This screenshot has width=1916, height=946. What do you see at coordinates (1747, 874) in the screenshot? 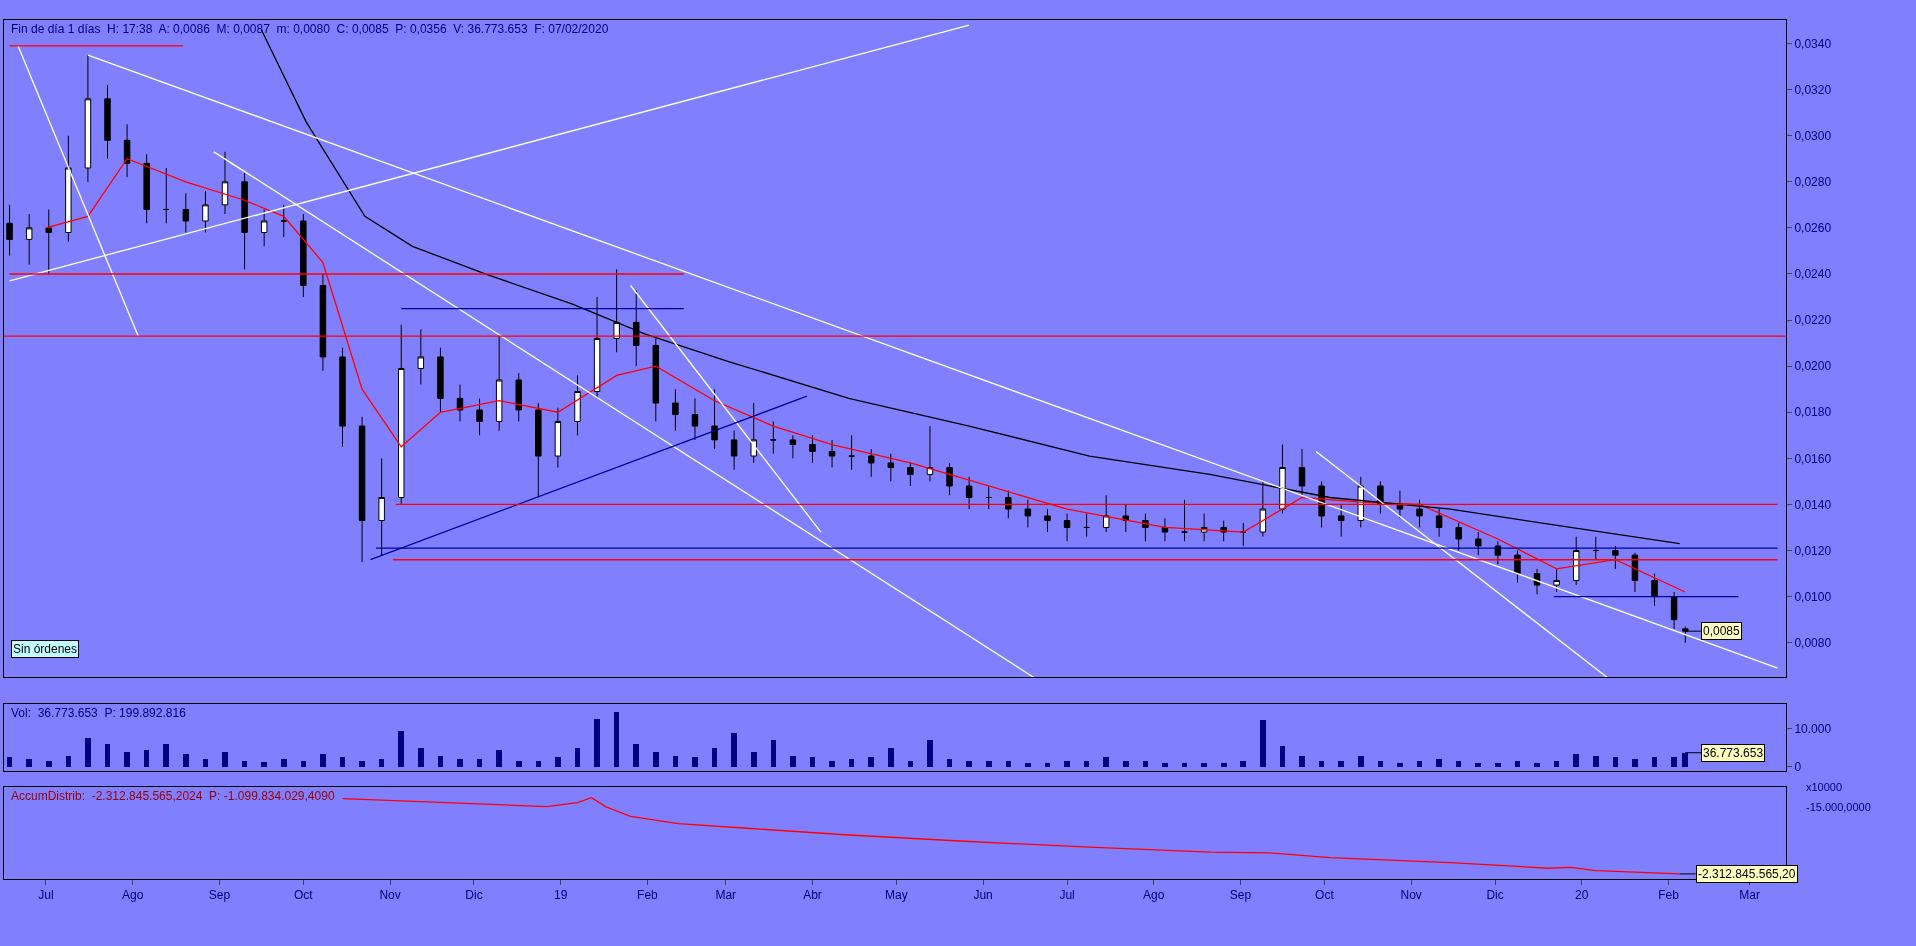
I see `annotation: -2.312.845.565,20` at bounding box center [1747, 874].